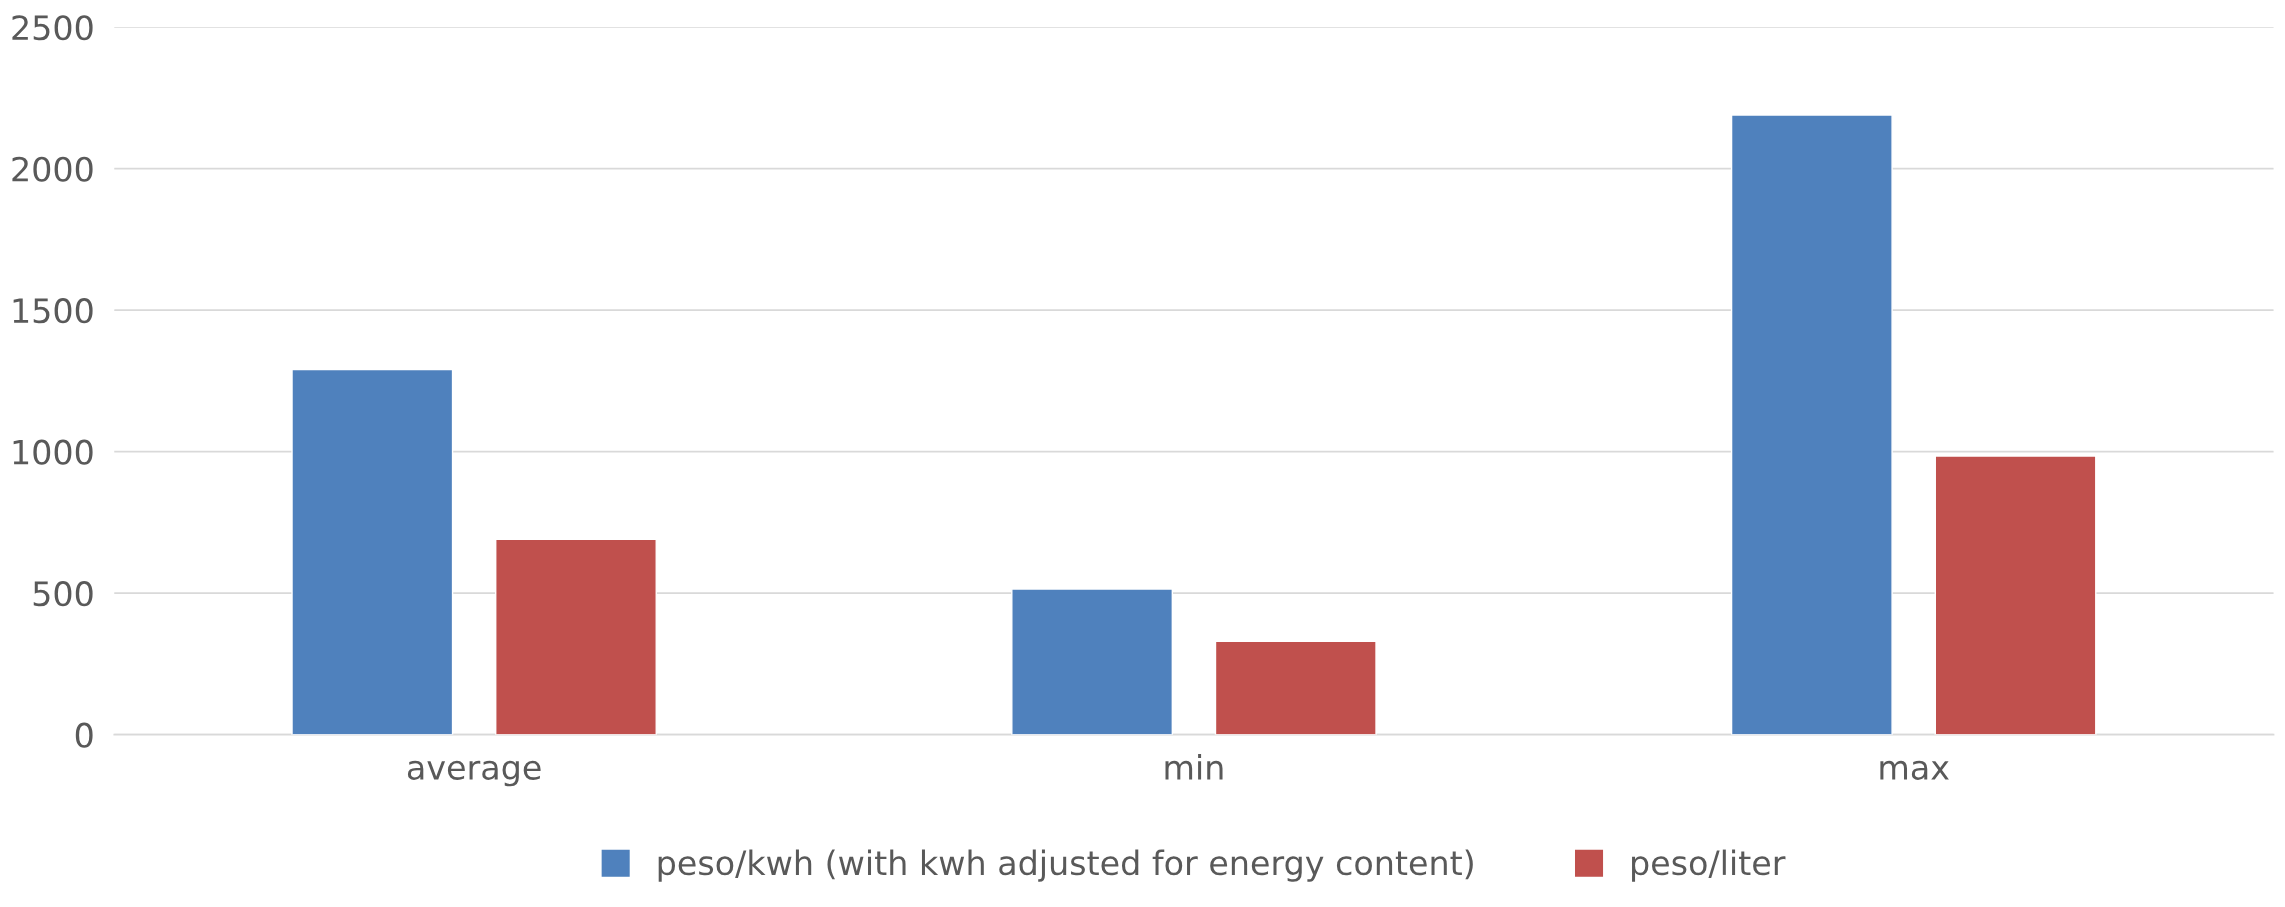 This screenshot has width=2285, height=907. Describe the element at coordinates (1914, 770) in the screenshot. I see `x-tick-label: max` at that location.